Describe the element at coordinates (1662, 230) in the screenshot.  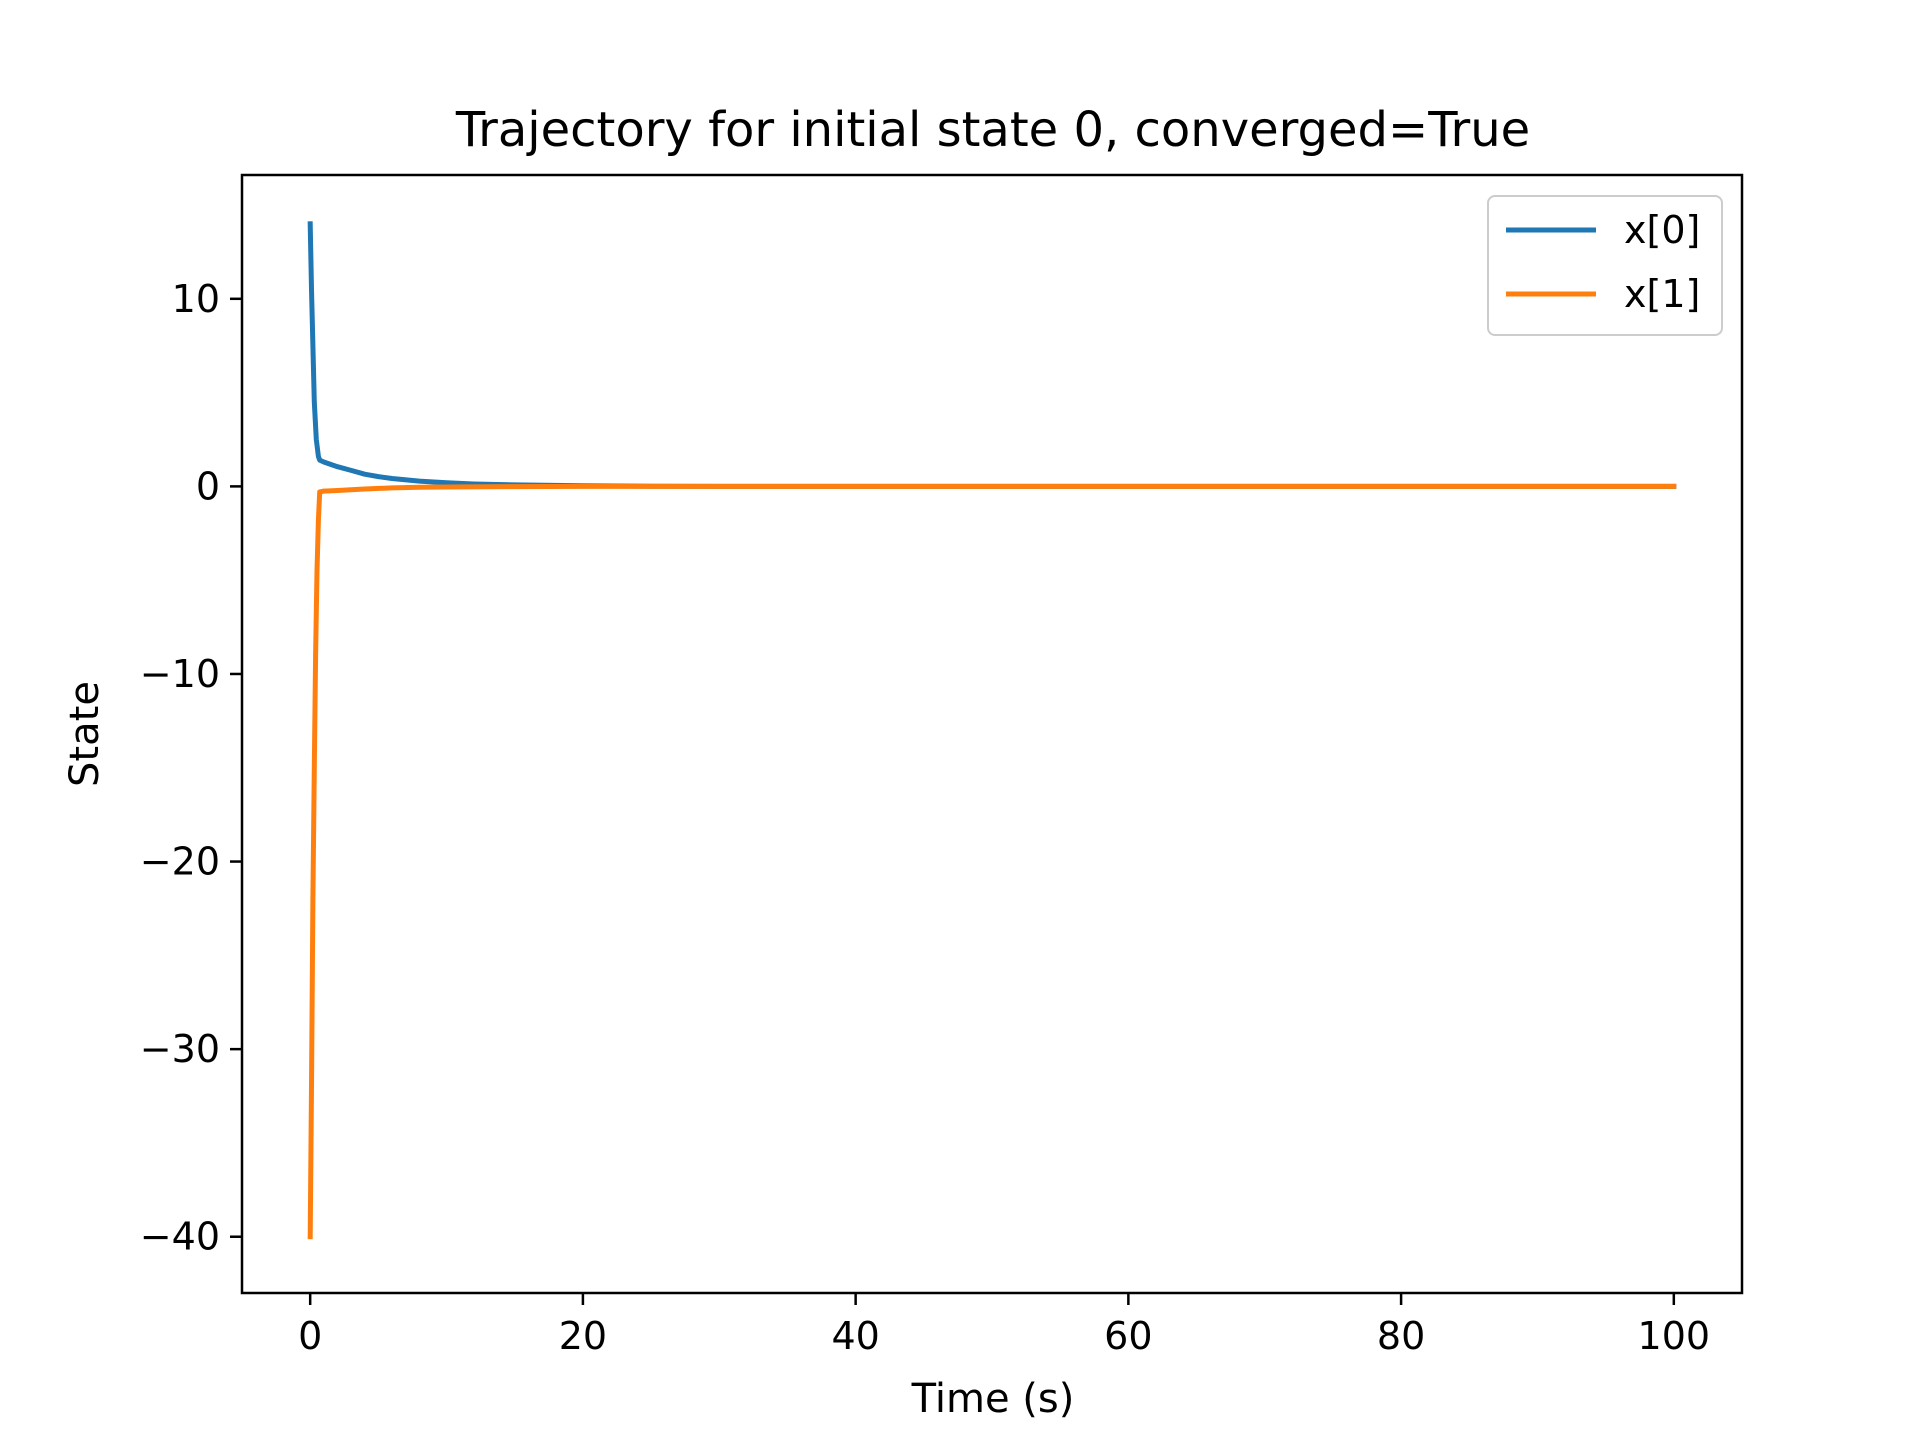
I see `legend-label-x0: x[0]` at that location.